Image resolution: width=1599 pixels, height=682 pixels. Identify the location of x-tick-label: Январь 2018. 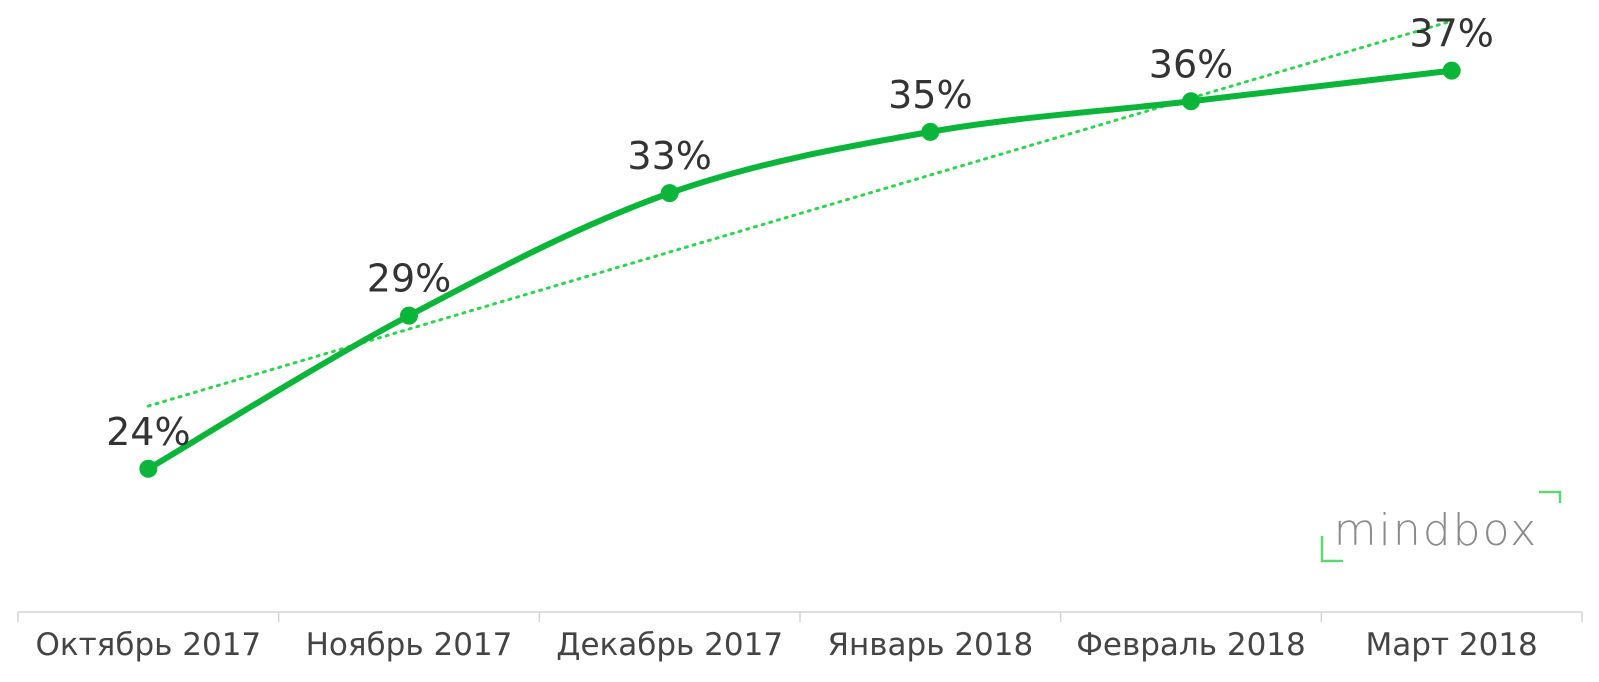
(930, 645).